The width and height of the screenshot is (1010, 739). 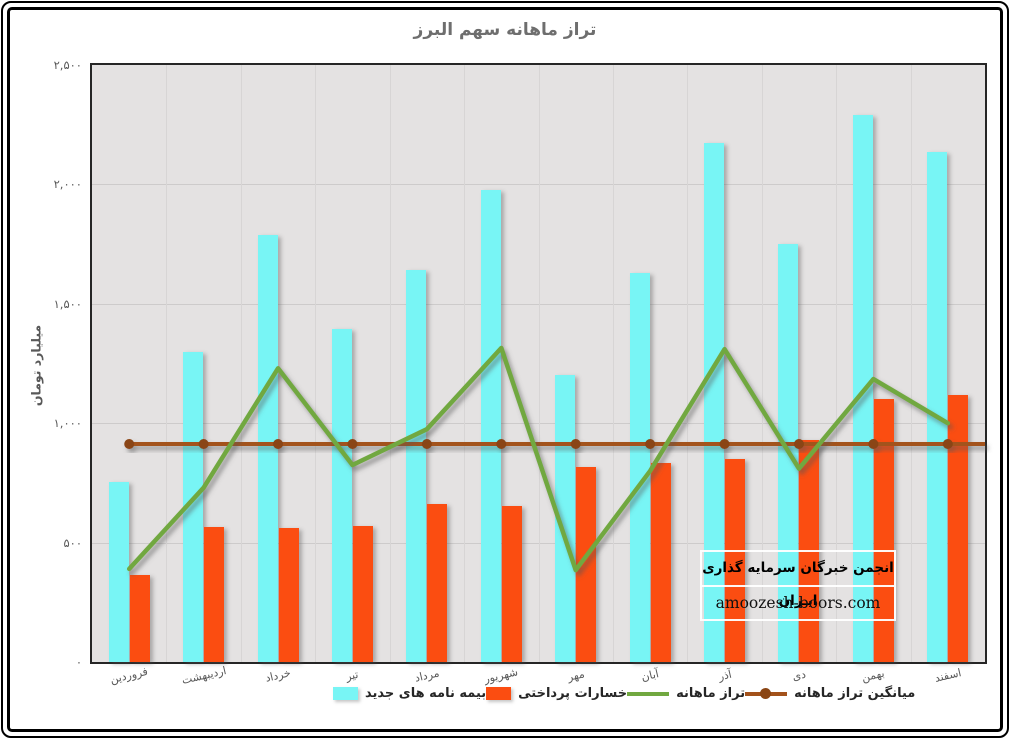 I want to click on y-tick-label: ۰, so click(x=78, y=662).